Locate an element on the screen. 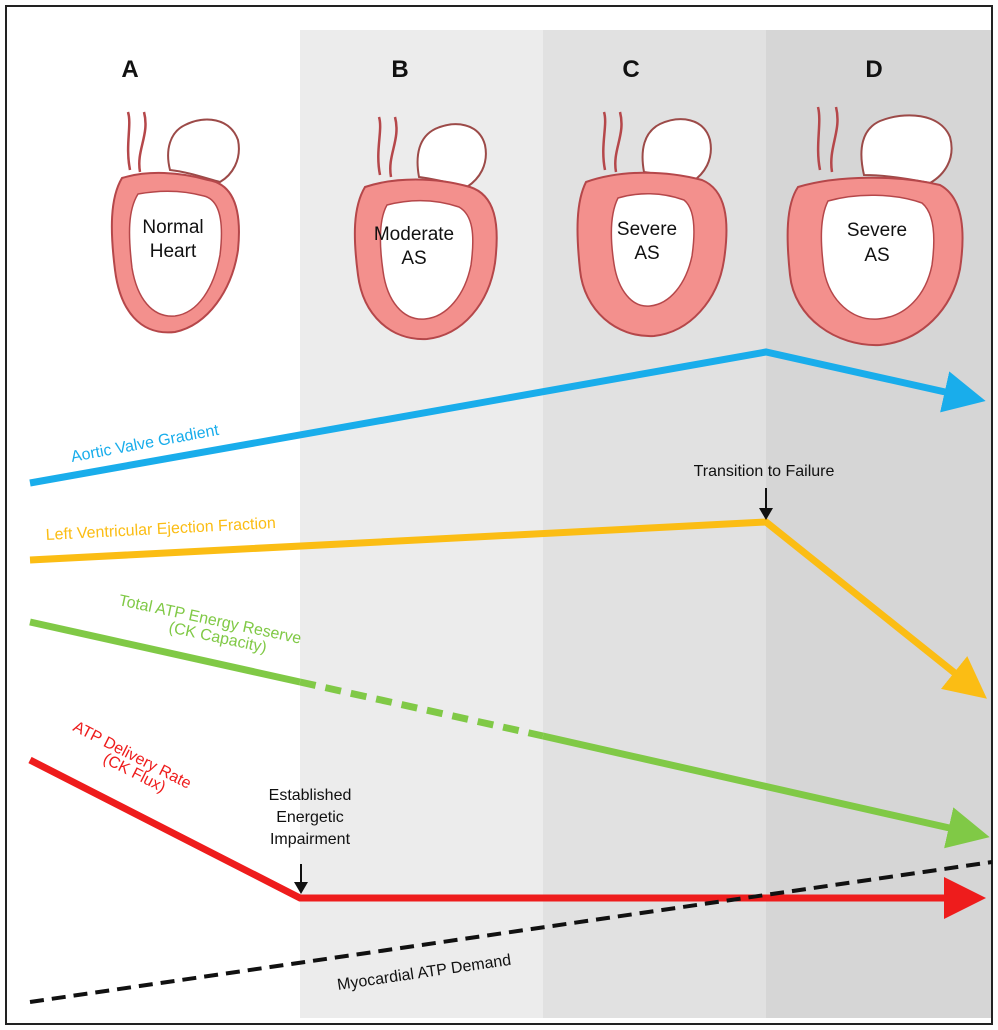 Image resolution: width=998 pixels, height=1030 pixels. heart-a-label-line1: Normal is located at coordinates (172, 227).